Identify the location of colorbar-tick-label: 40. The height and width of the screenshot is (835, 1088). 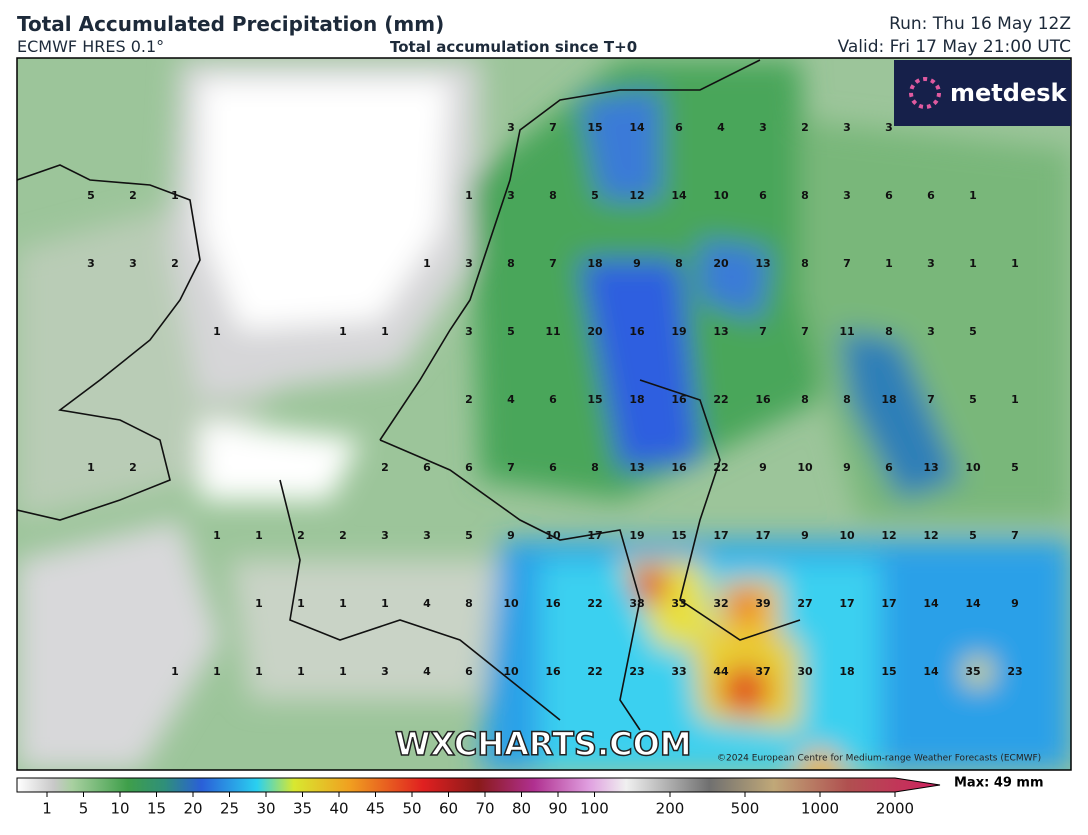
(338, 809).